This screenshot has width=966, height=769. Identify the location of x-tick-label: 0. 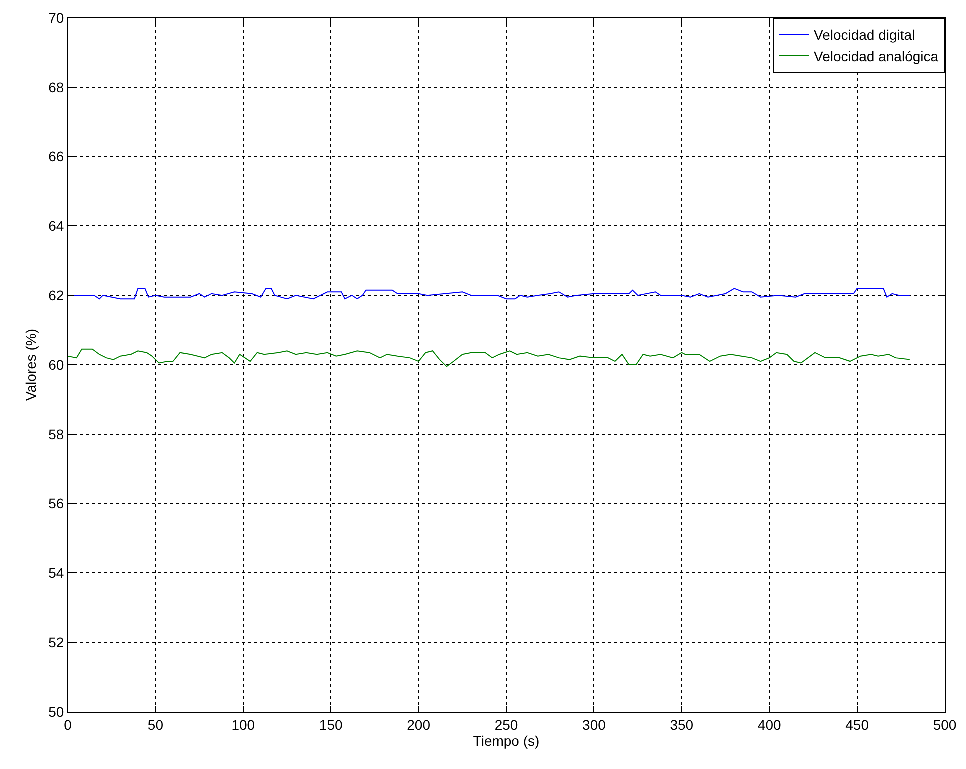
(68, 724).